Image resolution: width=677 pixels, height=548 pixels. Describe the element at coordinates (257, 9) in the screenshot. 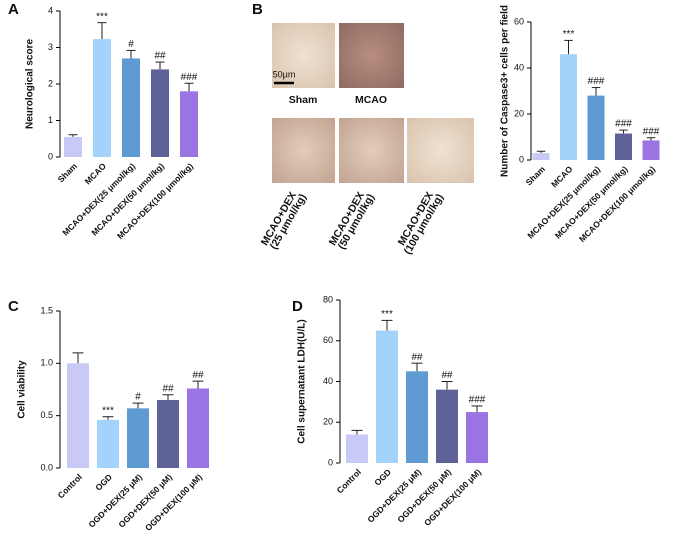

I see `panel-letter: B` at that location.